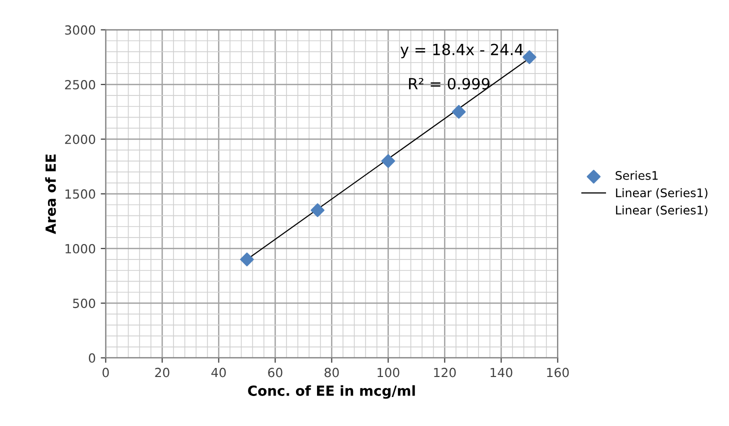 This screenshot has height=426, width=729. I want to click on y-tick-label: 500, so click(84, 303).